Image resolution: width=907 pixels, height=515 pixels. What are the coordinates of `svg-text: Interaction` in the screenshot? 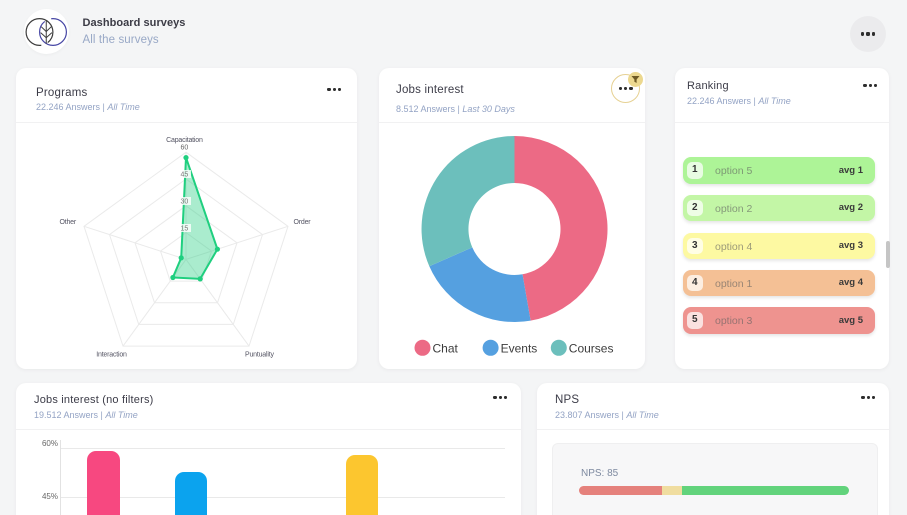 It's located at (111, 355).